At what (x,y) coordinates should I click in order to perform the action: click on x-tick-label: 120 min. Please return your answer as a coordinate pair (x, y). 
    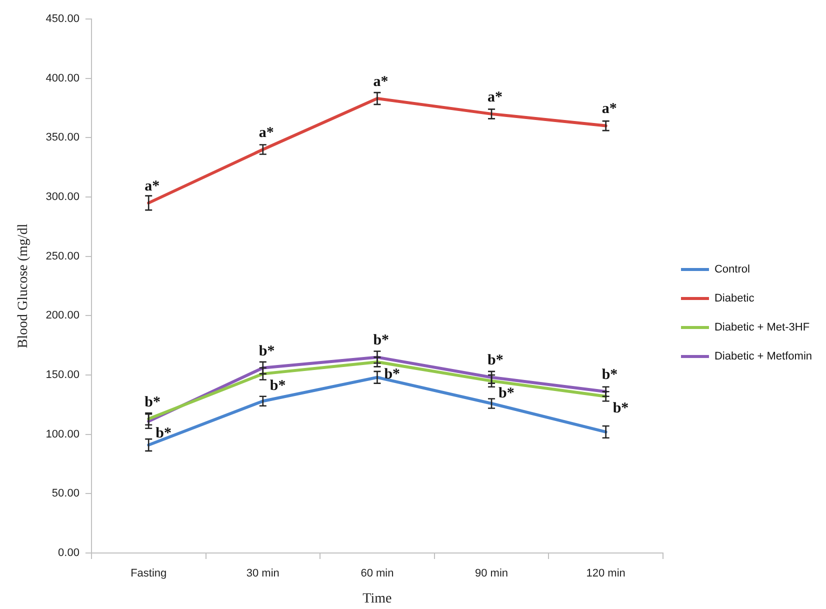
    Looking at the image, I should click on (606, 574).